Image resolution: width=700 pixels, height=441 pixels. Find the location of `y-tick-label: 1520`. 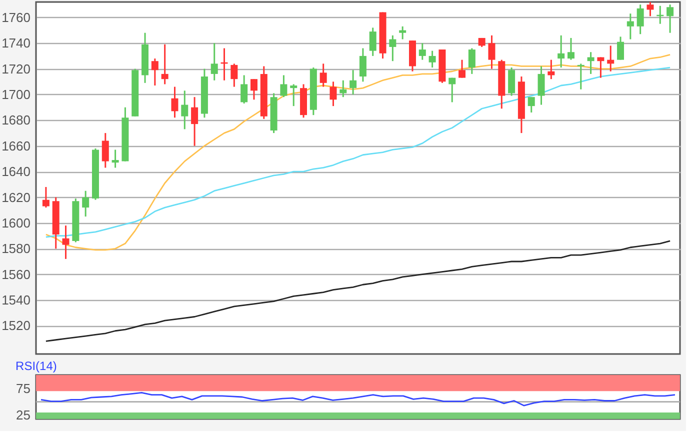

y-tick-label: 1520 is located at coordinates (16, 326).